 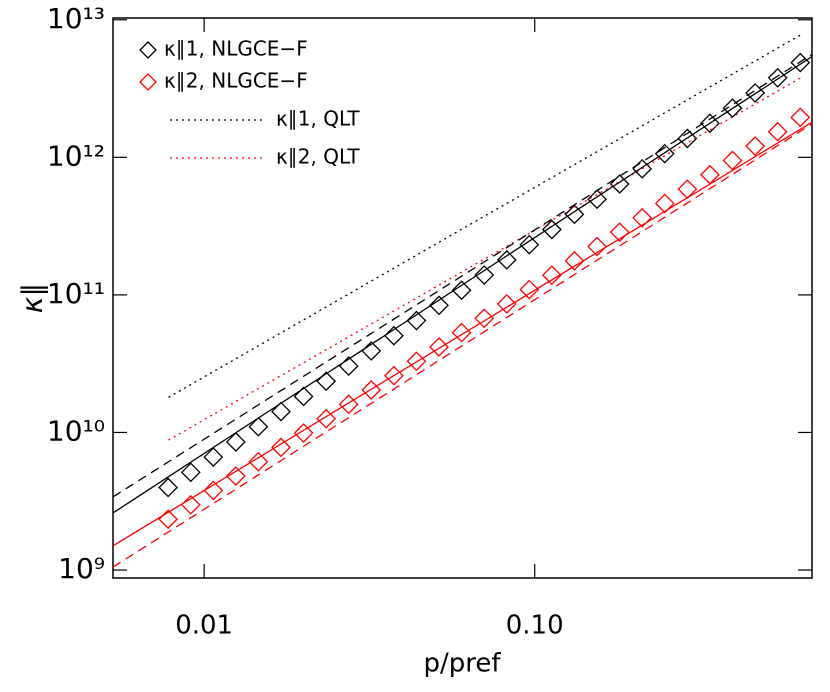 What do you see at coordinates (76, 430) in the screenshot?
I see `y-tick-label: 10¹⁰` at bounding box center [76, 430].